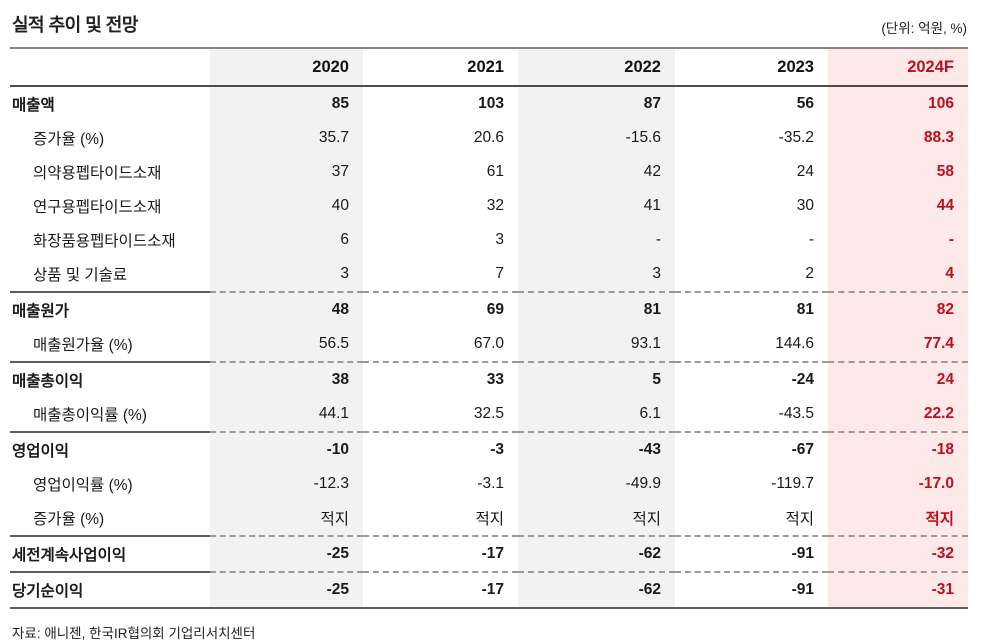  What do you see at coordinates (898, 274) in the screenshot?
I see `cell-2024f: 4` at bounding box center [898, 274].